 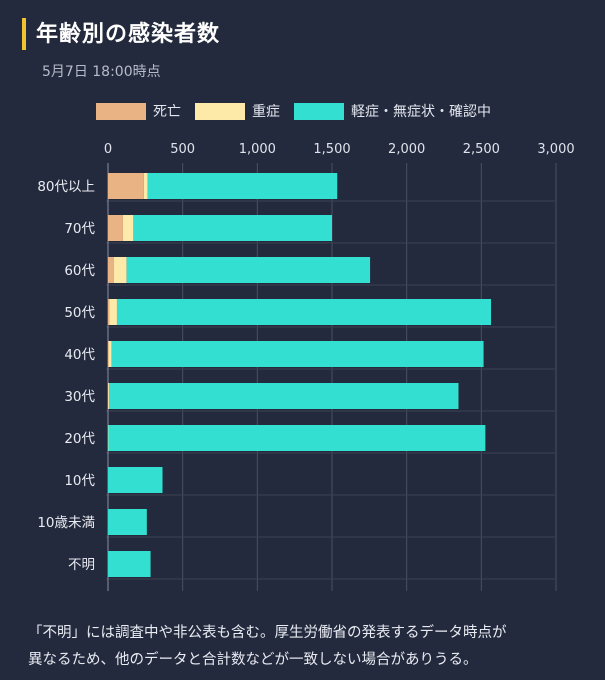 What do you see at coordinates (79, 271) in the screenshot?
I see `category-label: 60代` at bounding box center [79, 271].